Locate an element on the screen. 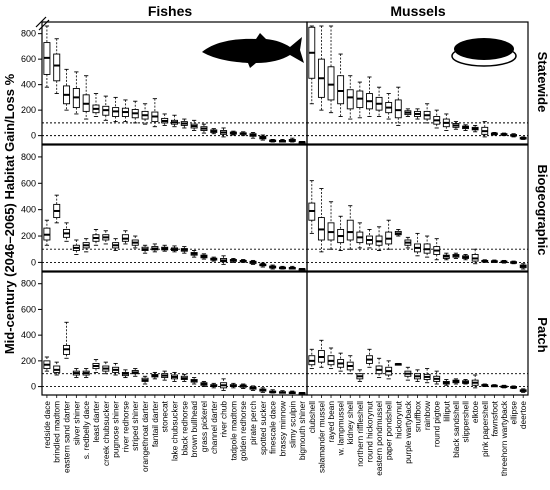 This screenshot has width=550, height=490. x-category-label: snuffbox is located at coordinates (418, 416).